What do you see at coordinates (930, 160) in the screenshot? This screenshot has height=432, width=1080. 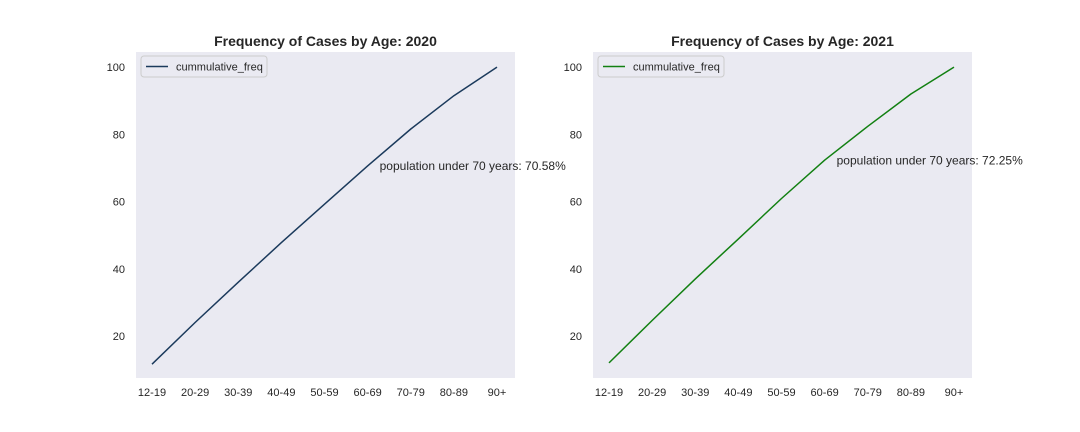 I see `annotation: population under 70 years: 72.25%` at bounding box center [930, 160].